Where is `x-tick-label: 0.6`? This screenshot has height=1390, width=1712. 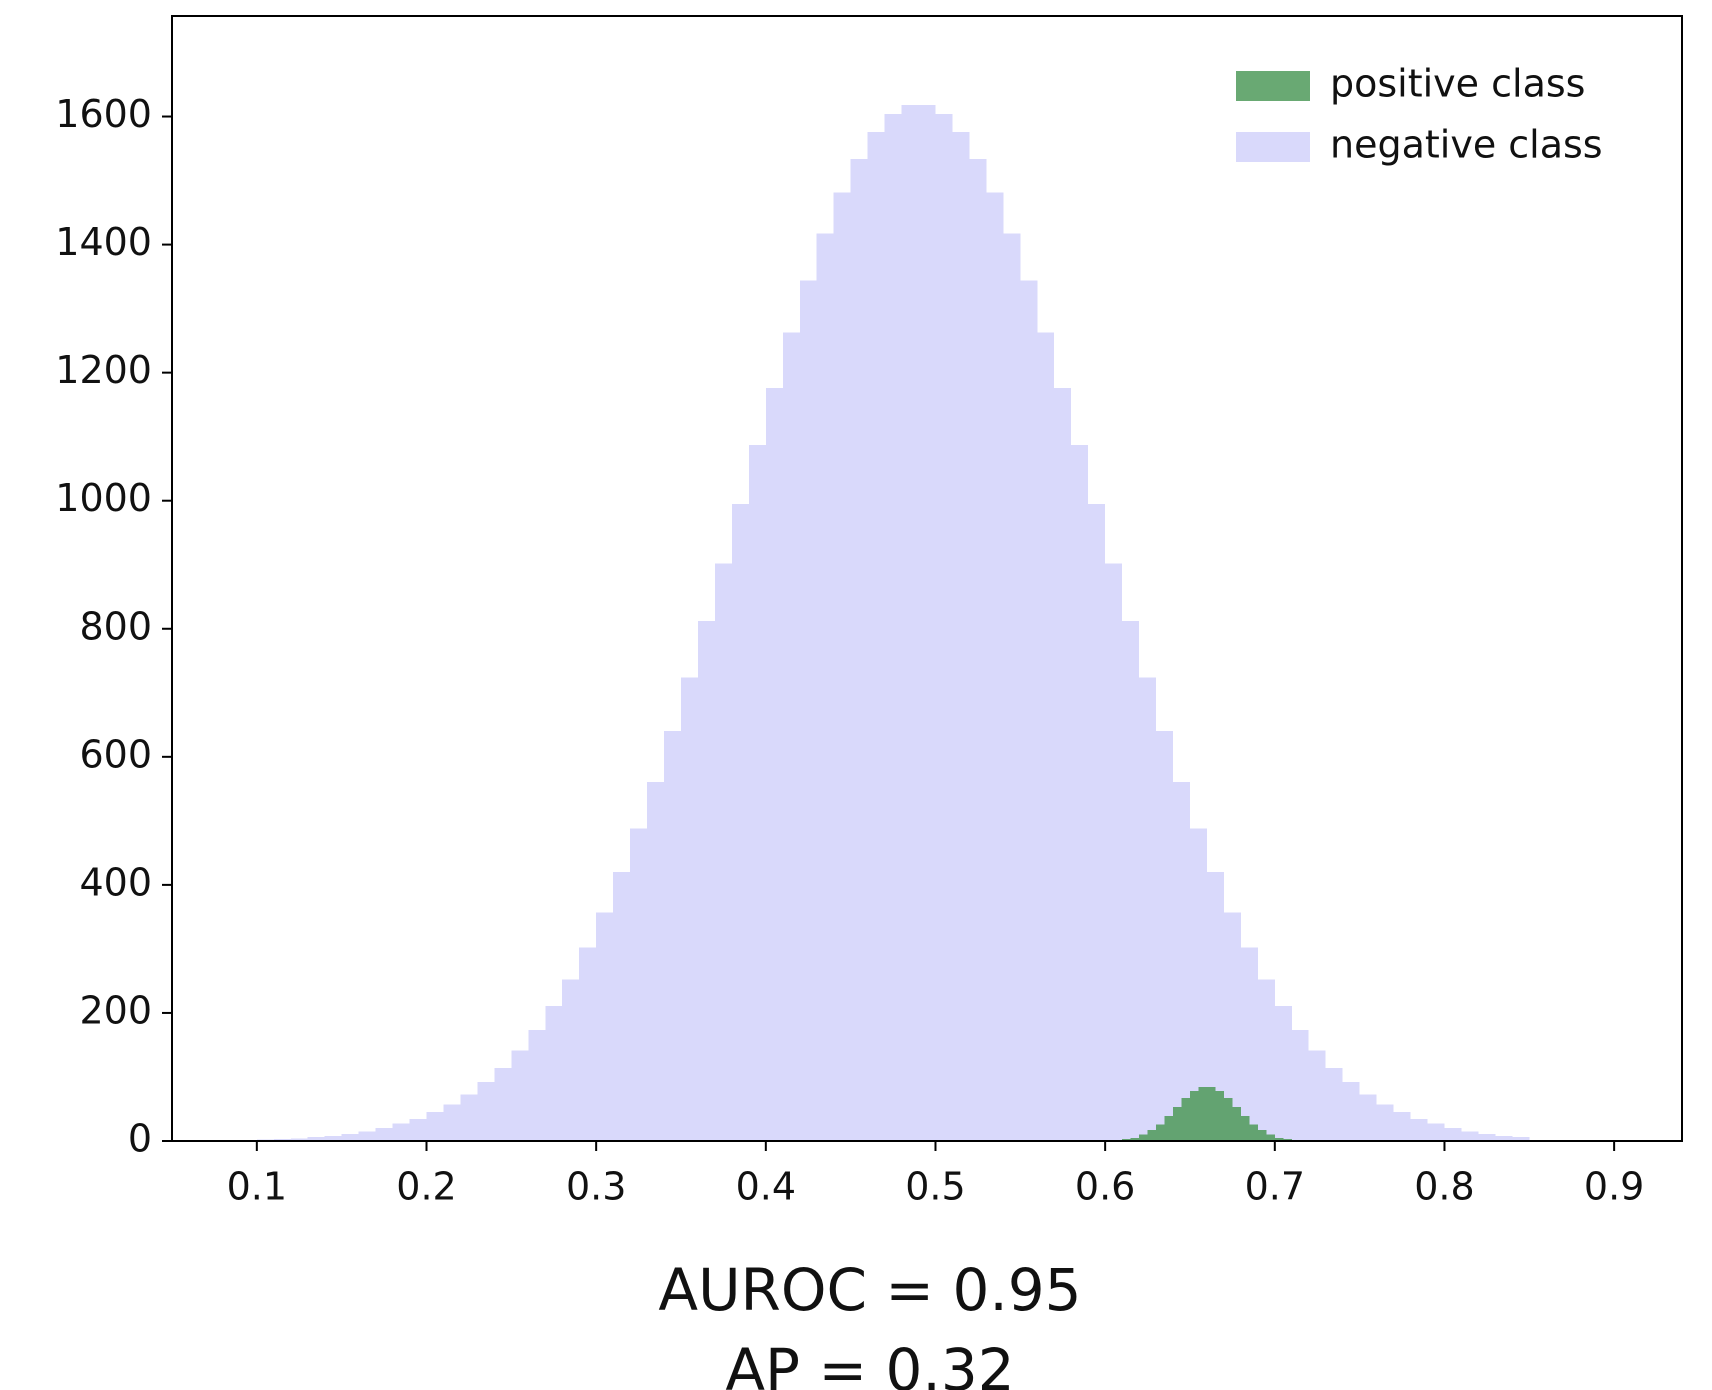
x-tick-label: 0.6 is located at coordinates (1105, 1187).